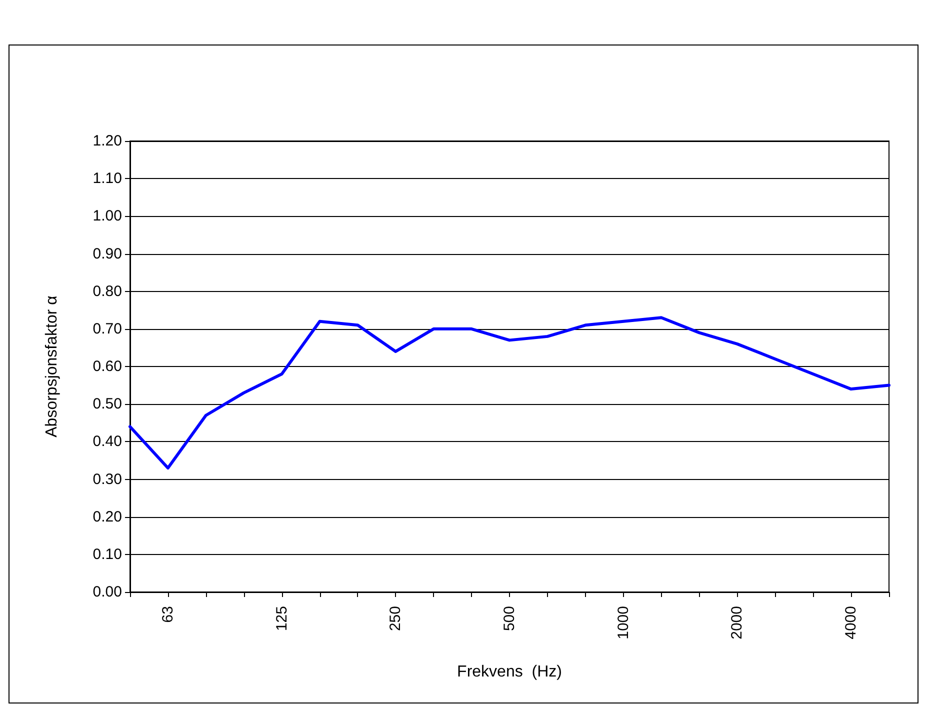 The width and height of the screenshot is (943, 713). I want to click on x-axis-title: Frekvens (Hz), so click(509, 672).